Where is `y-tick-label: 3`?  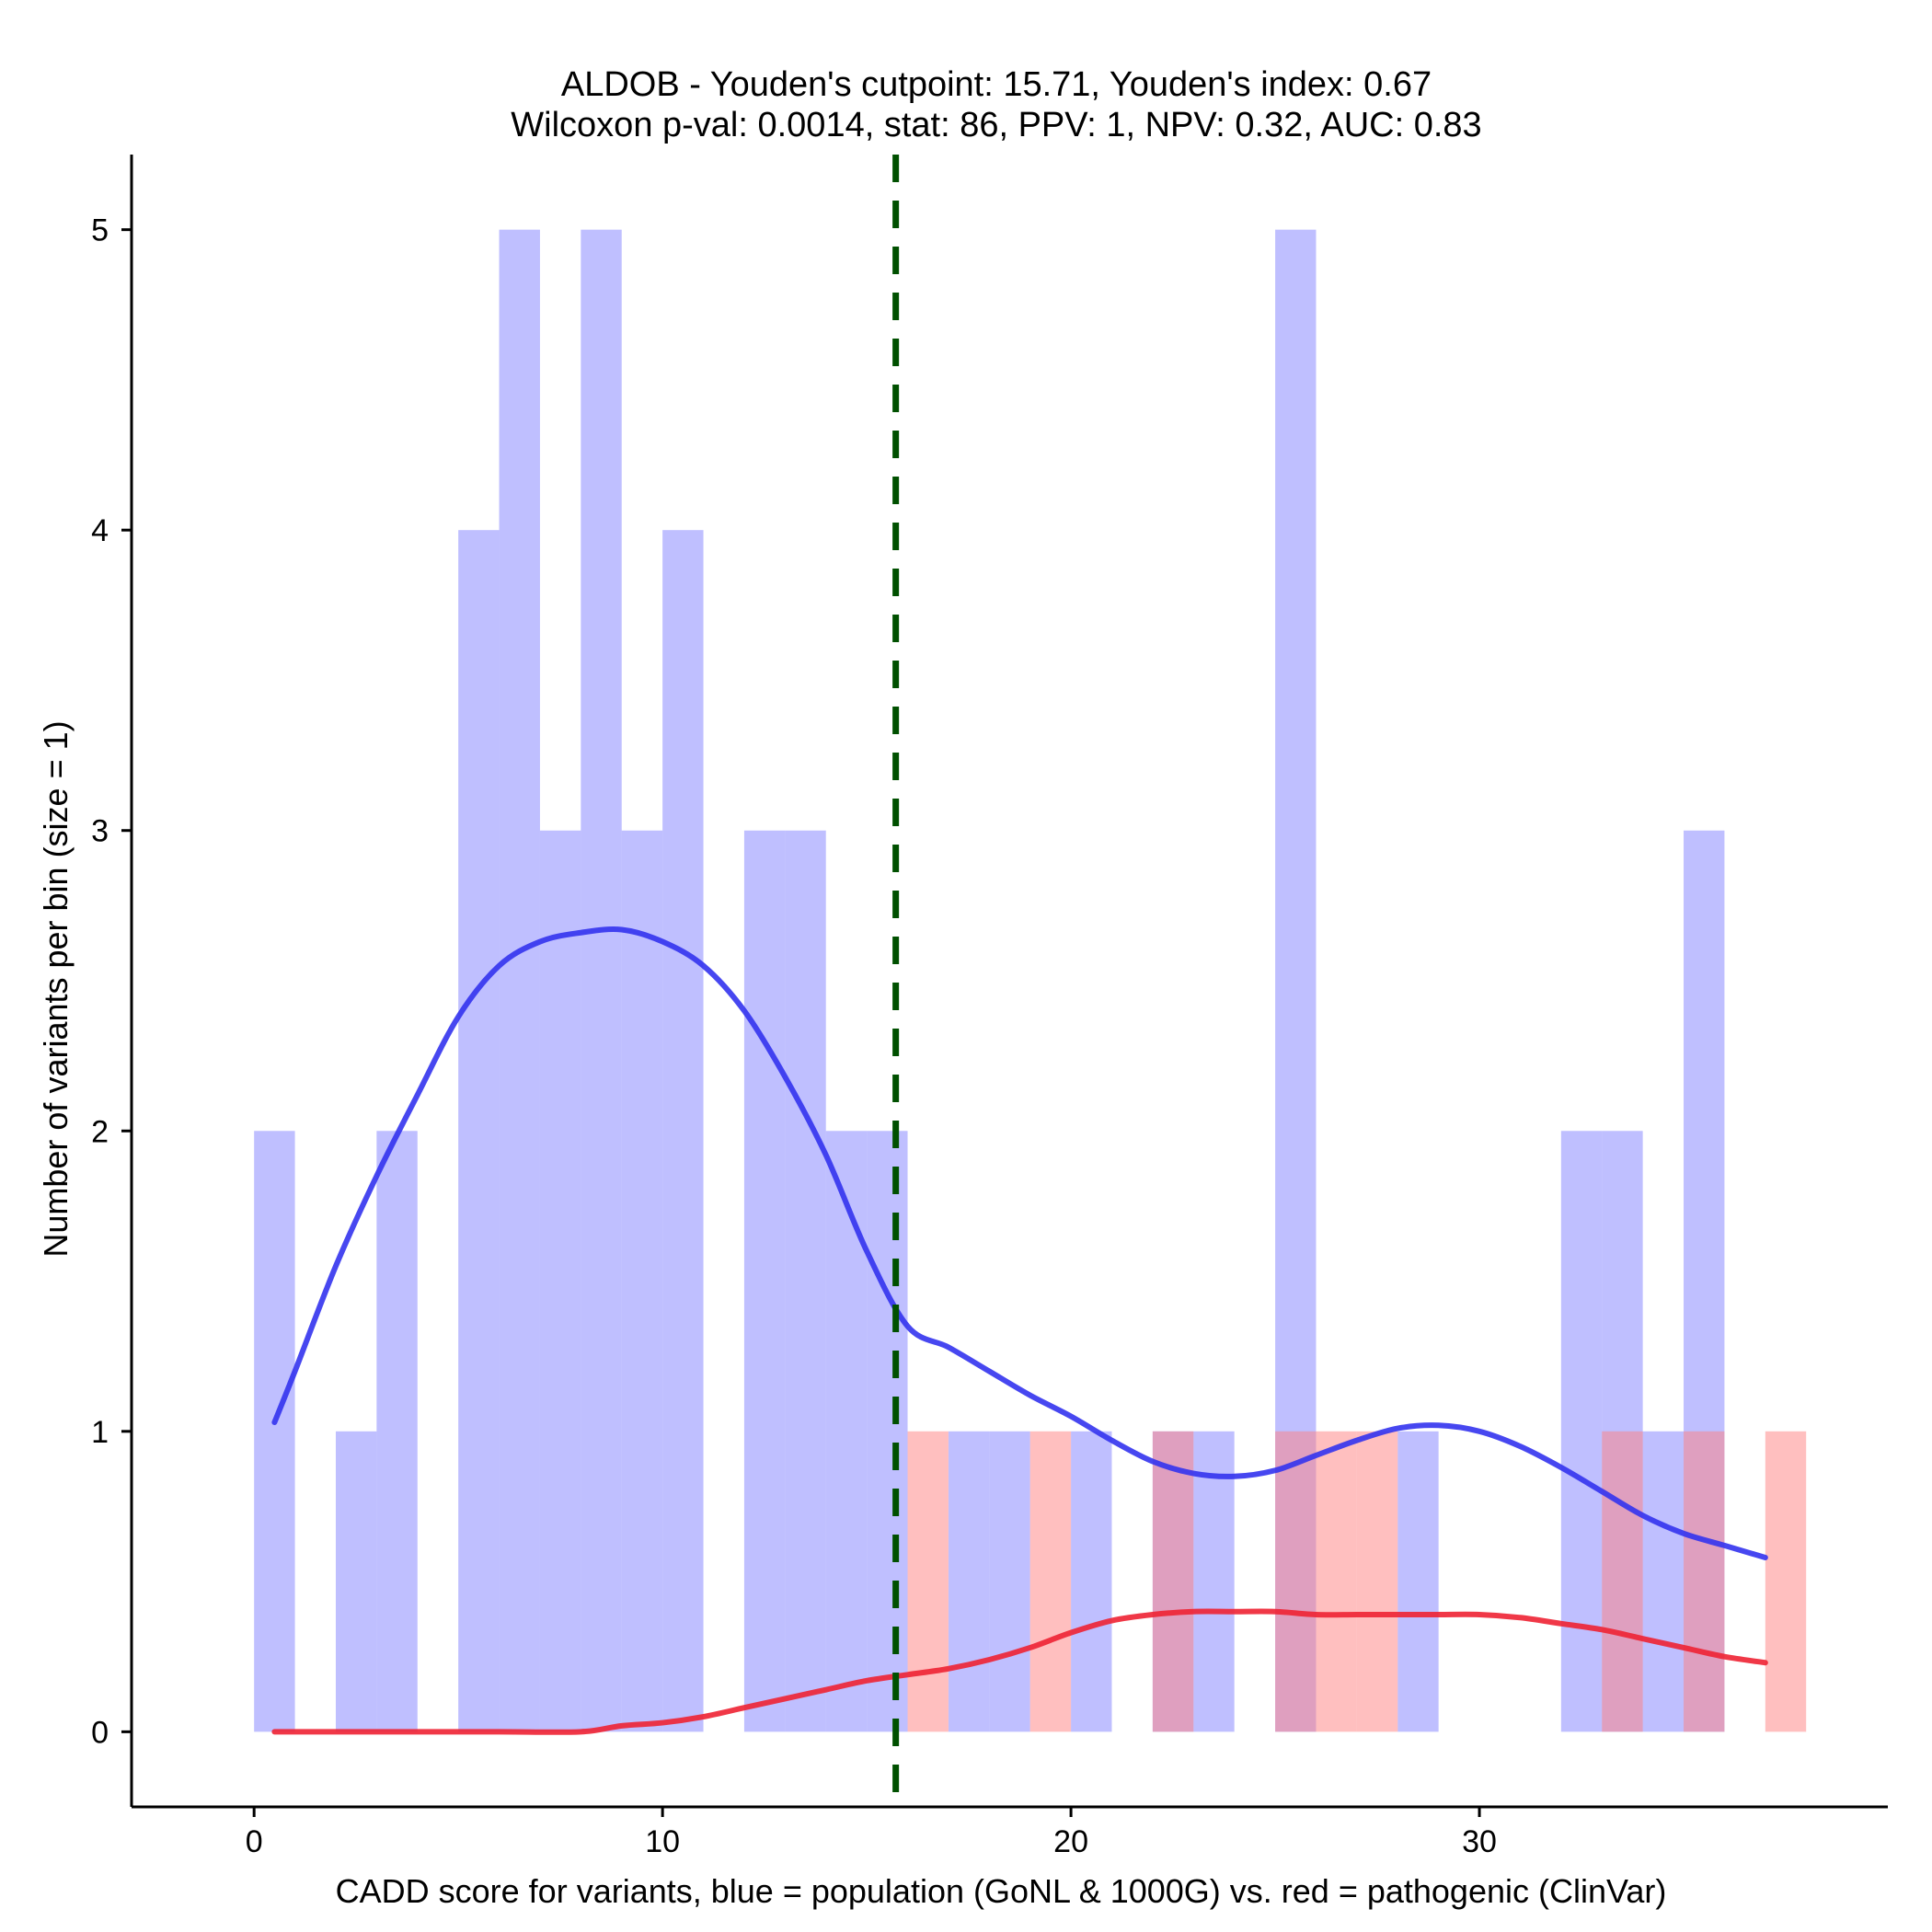
y-tick-label: 3 is located at coordinates (100, 831).